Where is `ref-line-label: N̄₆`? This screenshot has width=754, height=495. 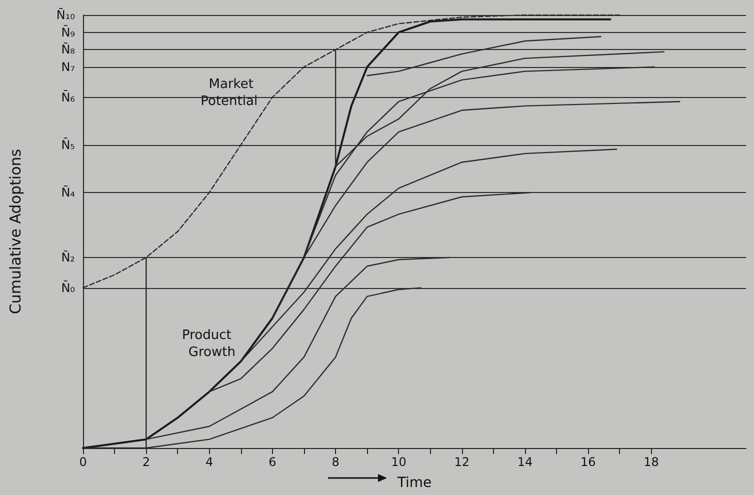 ref-line-label: N̄₆ is located at coordinates (68, 97).